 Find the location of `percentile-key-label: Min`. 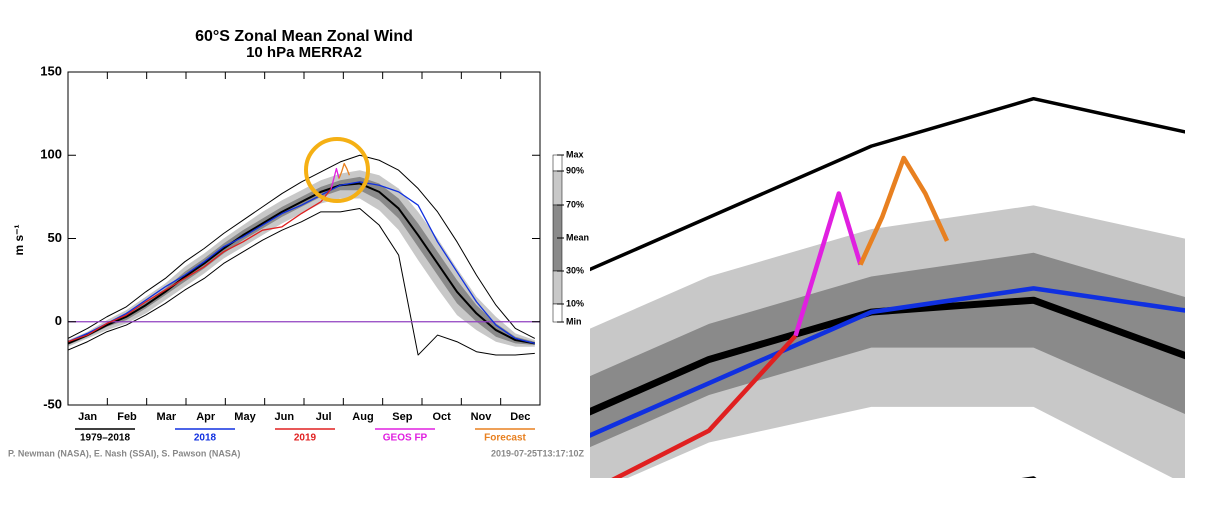

percentile-key-label: Min is located at coordinates (574, 321).